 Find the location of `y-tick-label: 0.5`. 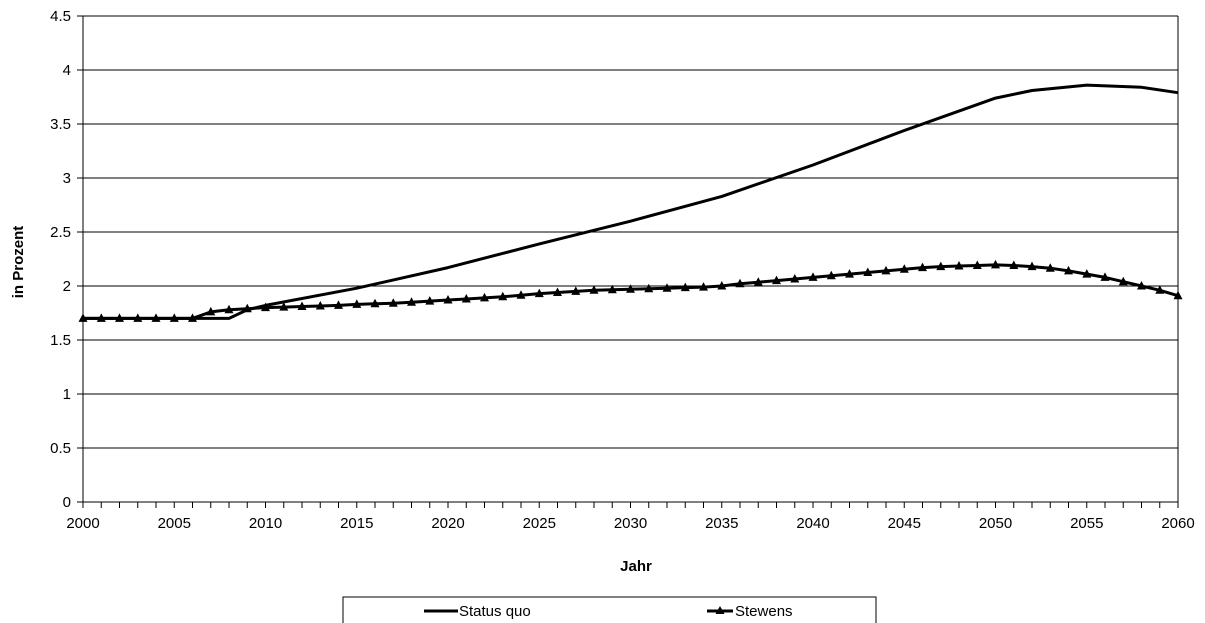

y-tick-label: 0.5 is located at coordinates (60, 448).